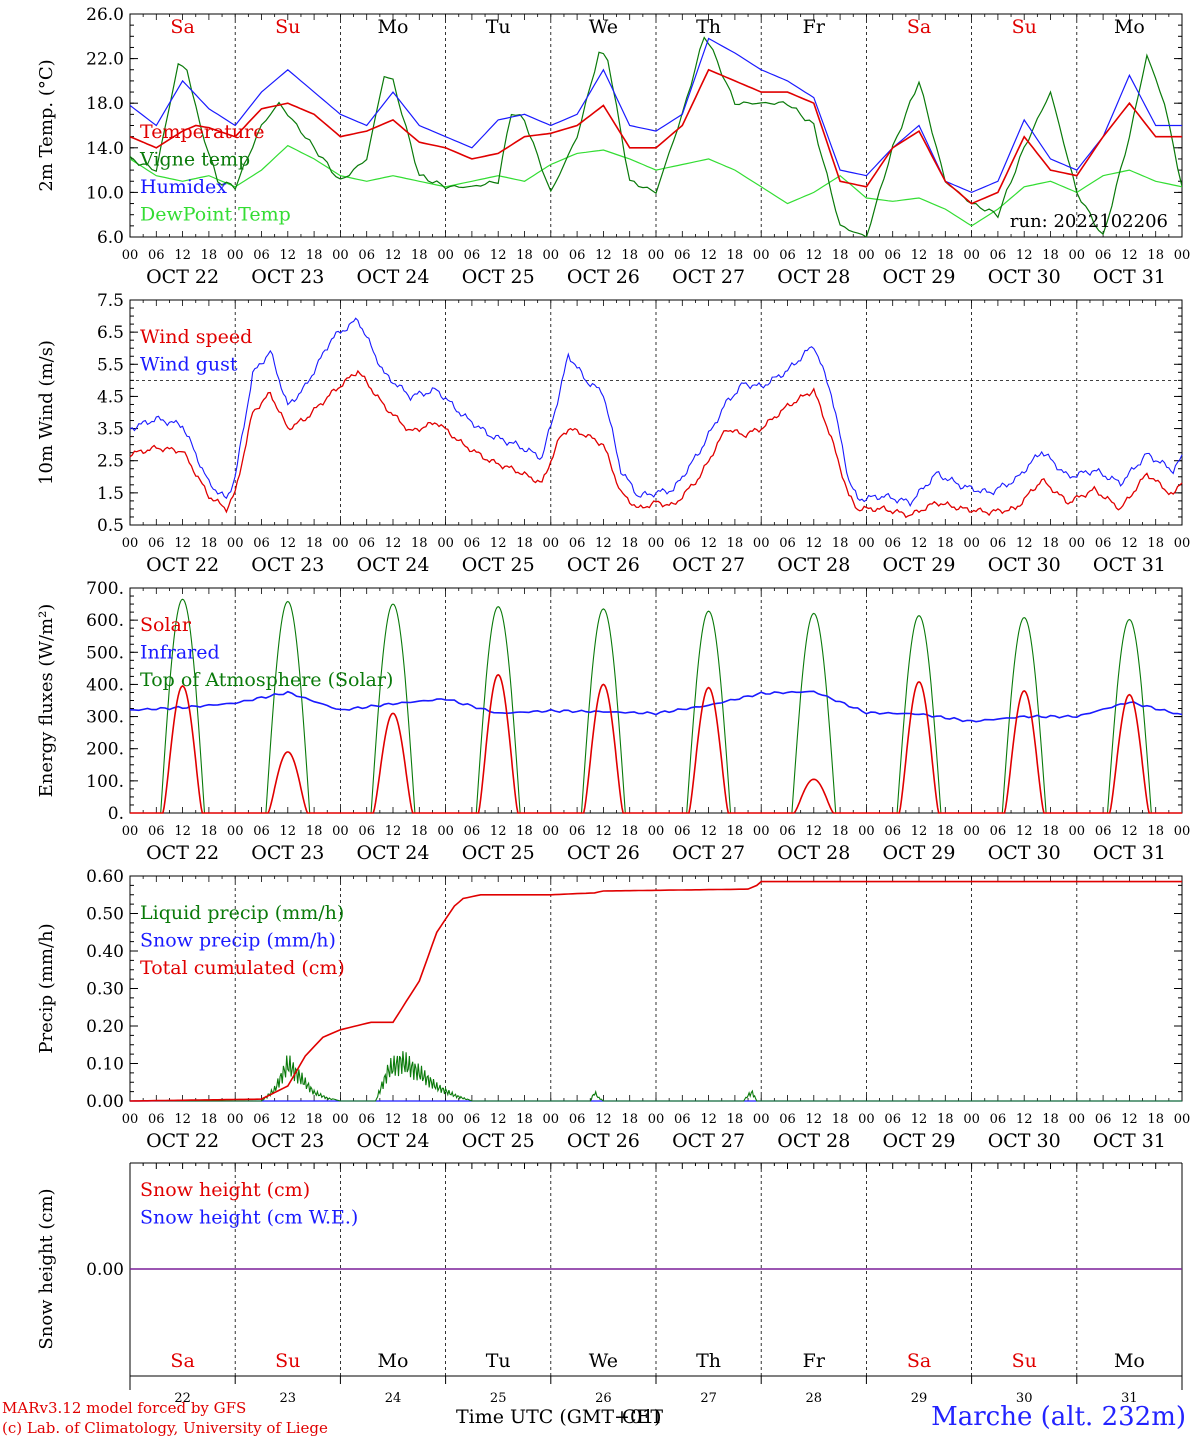  Describe the element at coordinates (105, 104) in the screenshot. I see `y-tick-label: 18.0` at that location.